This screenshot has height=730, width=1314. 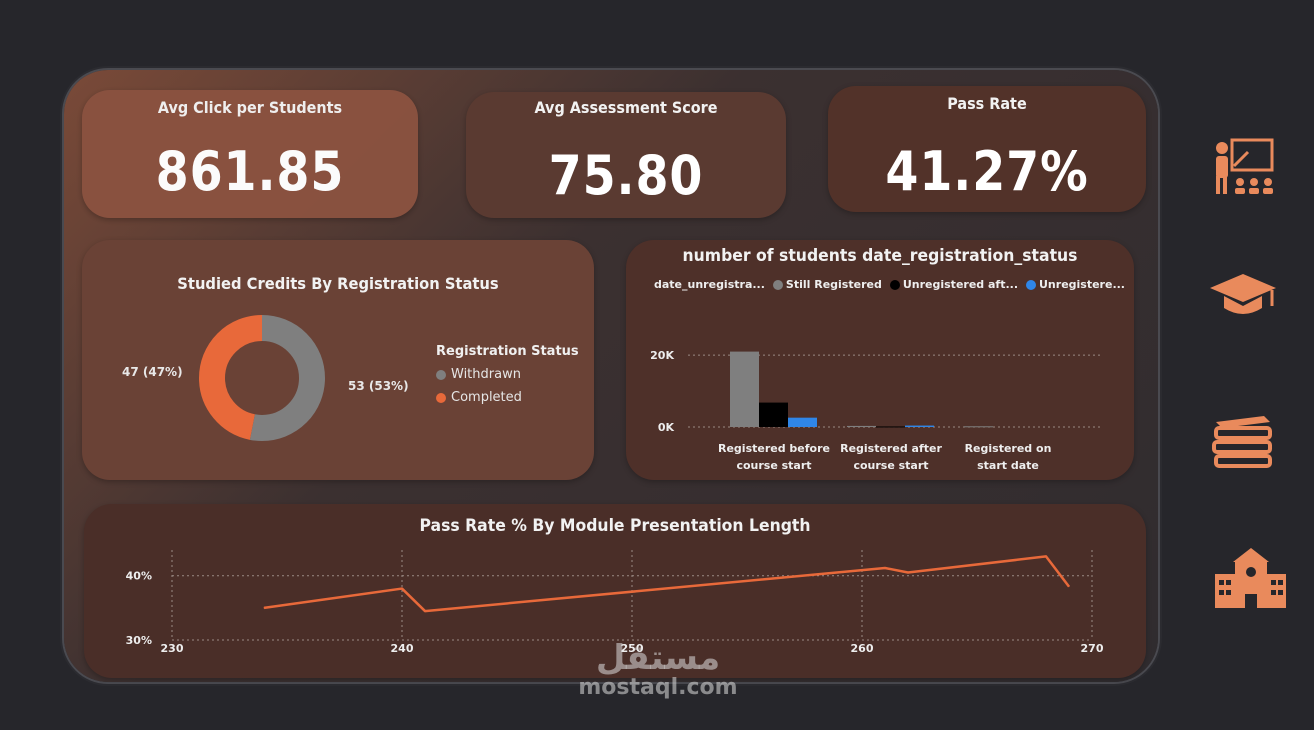 I want to click on legend-item-withdrawn: Withdrawn, so click(x=507, y=374).